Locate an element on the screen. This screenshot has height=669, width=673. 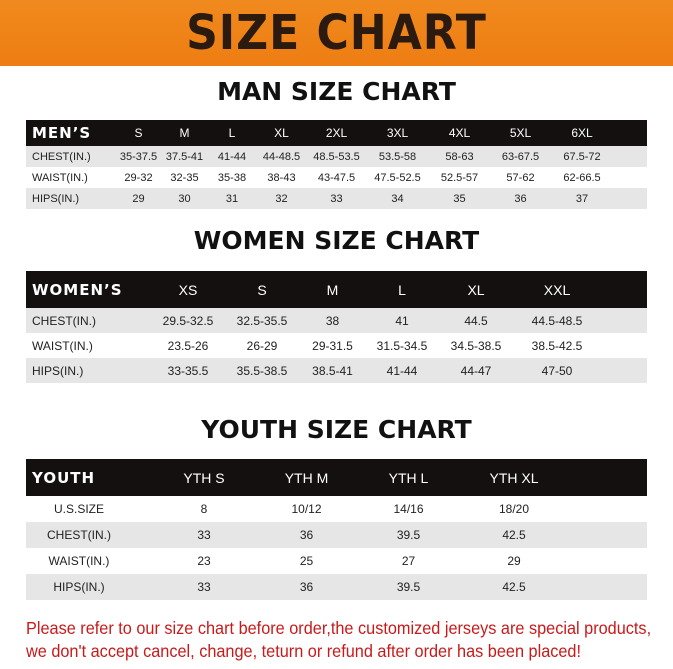
men-section-title: MAN SIZE CHART is located at coordinates (336, 91).